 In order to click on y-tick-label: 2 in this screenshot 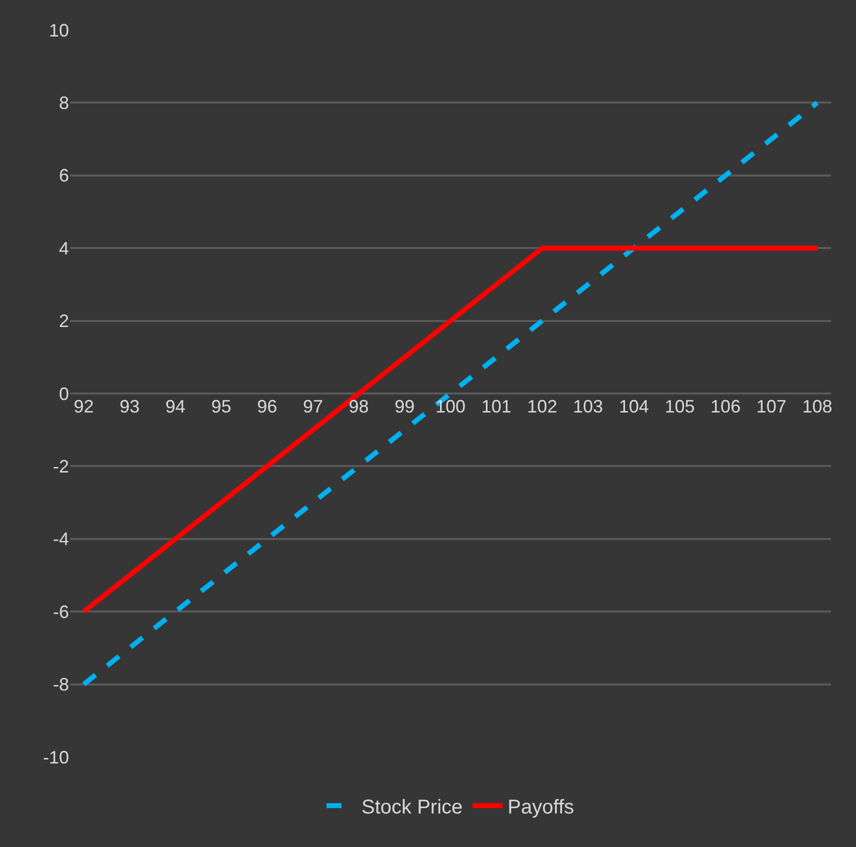, I will do `click(63, 321)`.